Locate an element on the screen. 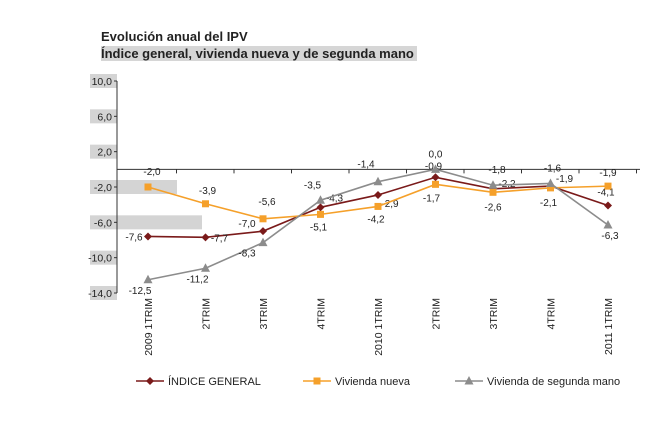 The image size is (670, 431). data-label: -7,6 is located at coordinates (134, 237).